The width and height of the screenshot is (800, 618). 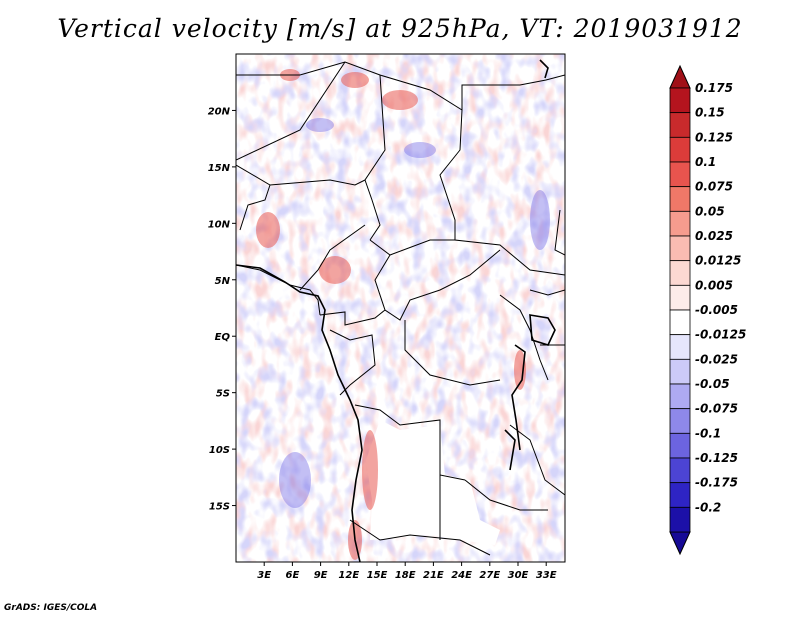 What do you see at coordinates (714, 236) in the screenshot?
I see `colorbar-label: 0.025` at bounding box center [714, 236].